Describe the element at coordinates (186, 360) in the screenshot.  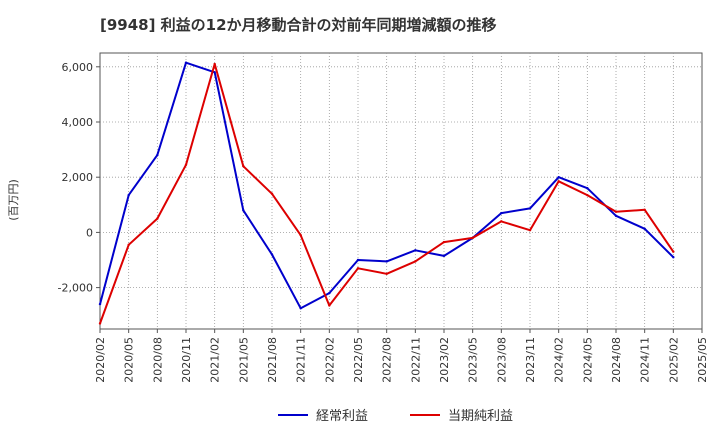
I see `x-tick-label: 2020/11` at that location.